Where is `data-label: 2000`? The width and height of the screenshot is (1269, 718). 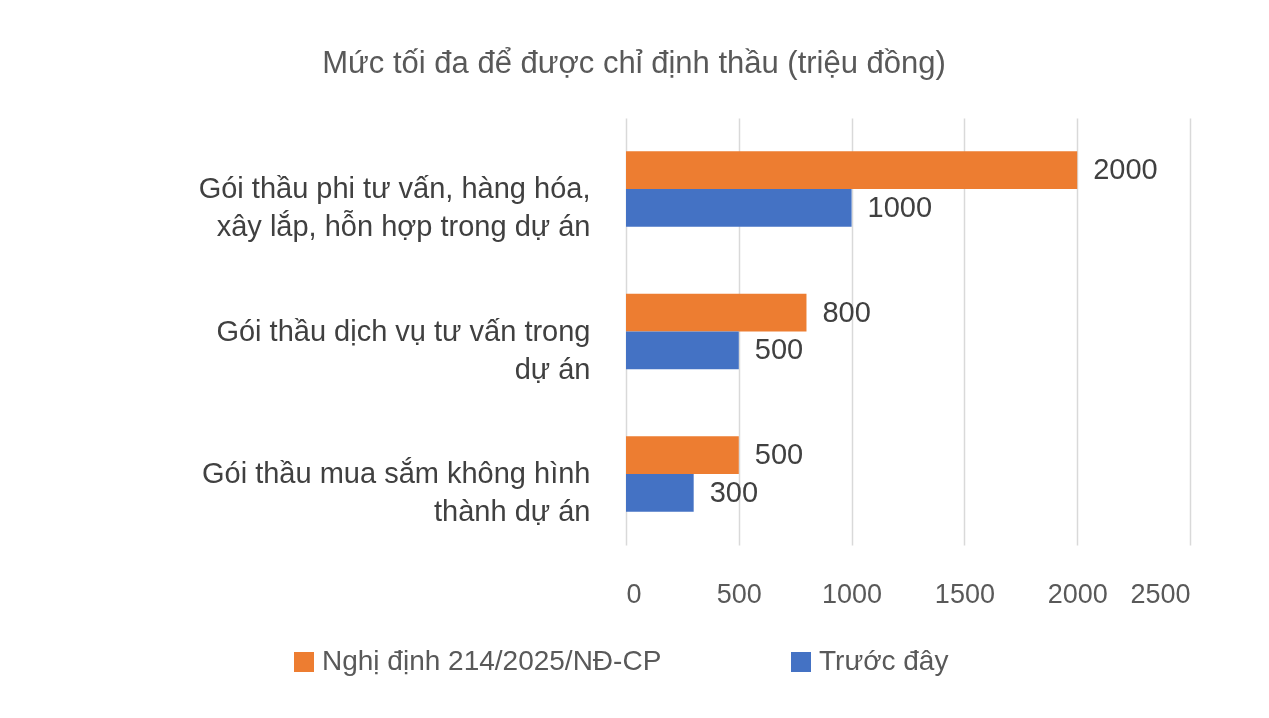 data-label: 2000 is located at coordinates (1125, 169).